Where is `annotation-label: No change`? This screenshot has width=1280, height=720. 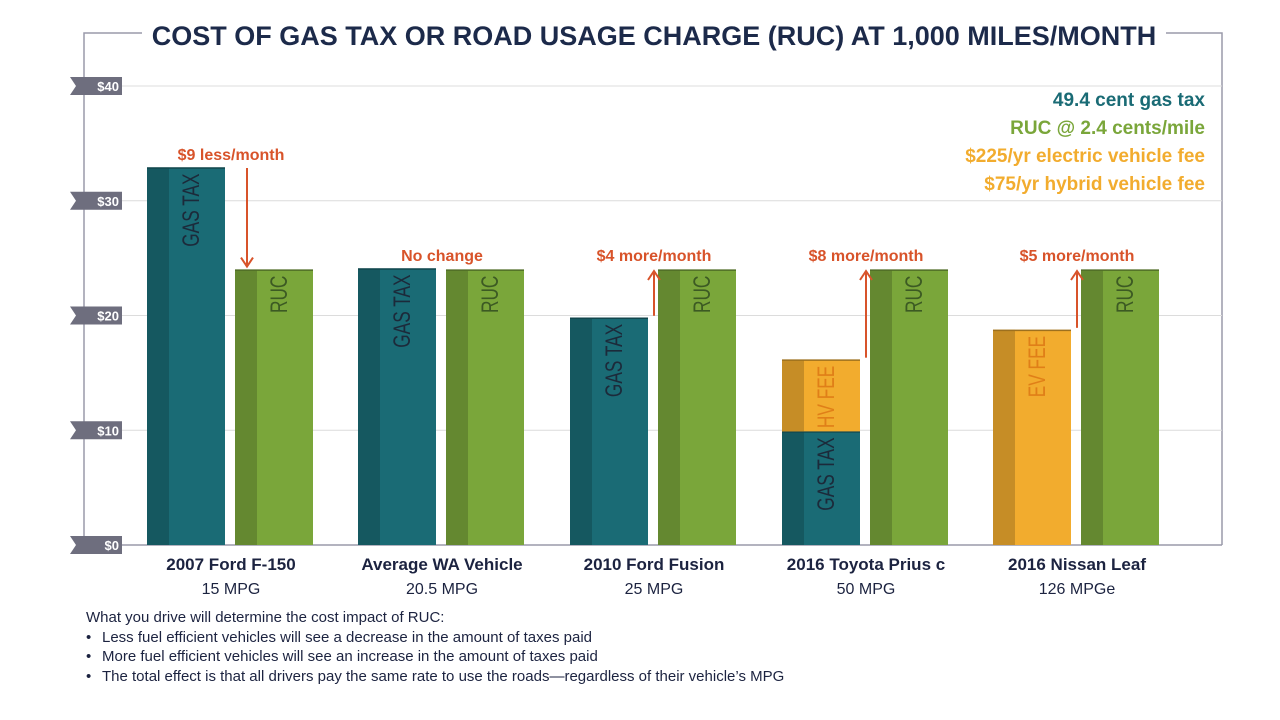 annotation-label: No change is located at coordinates (442, 256).